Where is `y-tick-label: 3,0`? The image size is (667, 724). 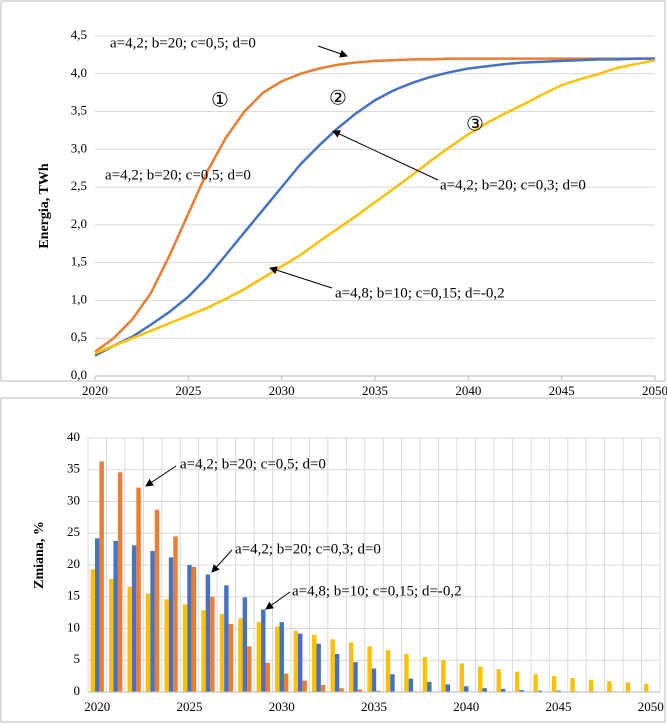
y-tick-label: 3,0 is located at coordinates (79, 147).